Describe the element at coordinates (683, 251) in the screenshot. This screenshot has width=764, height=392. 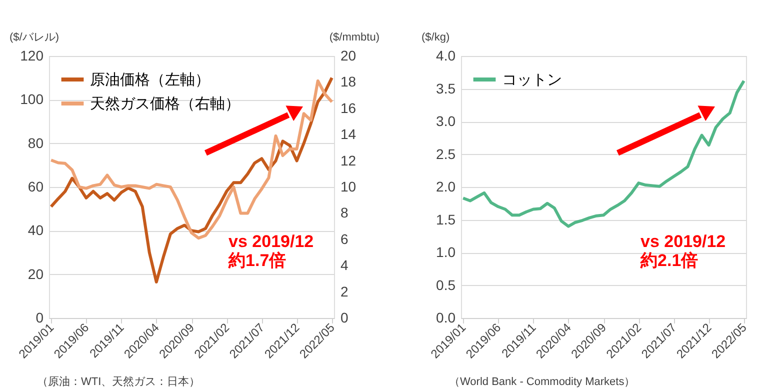
I see `annotation: vs 2019/12 約2.1倍` at that location.